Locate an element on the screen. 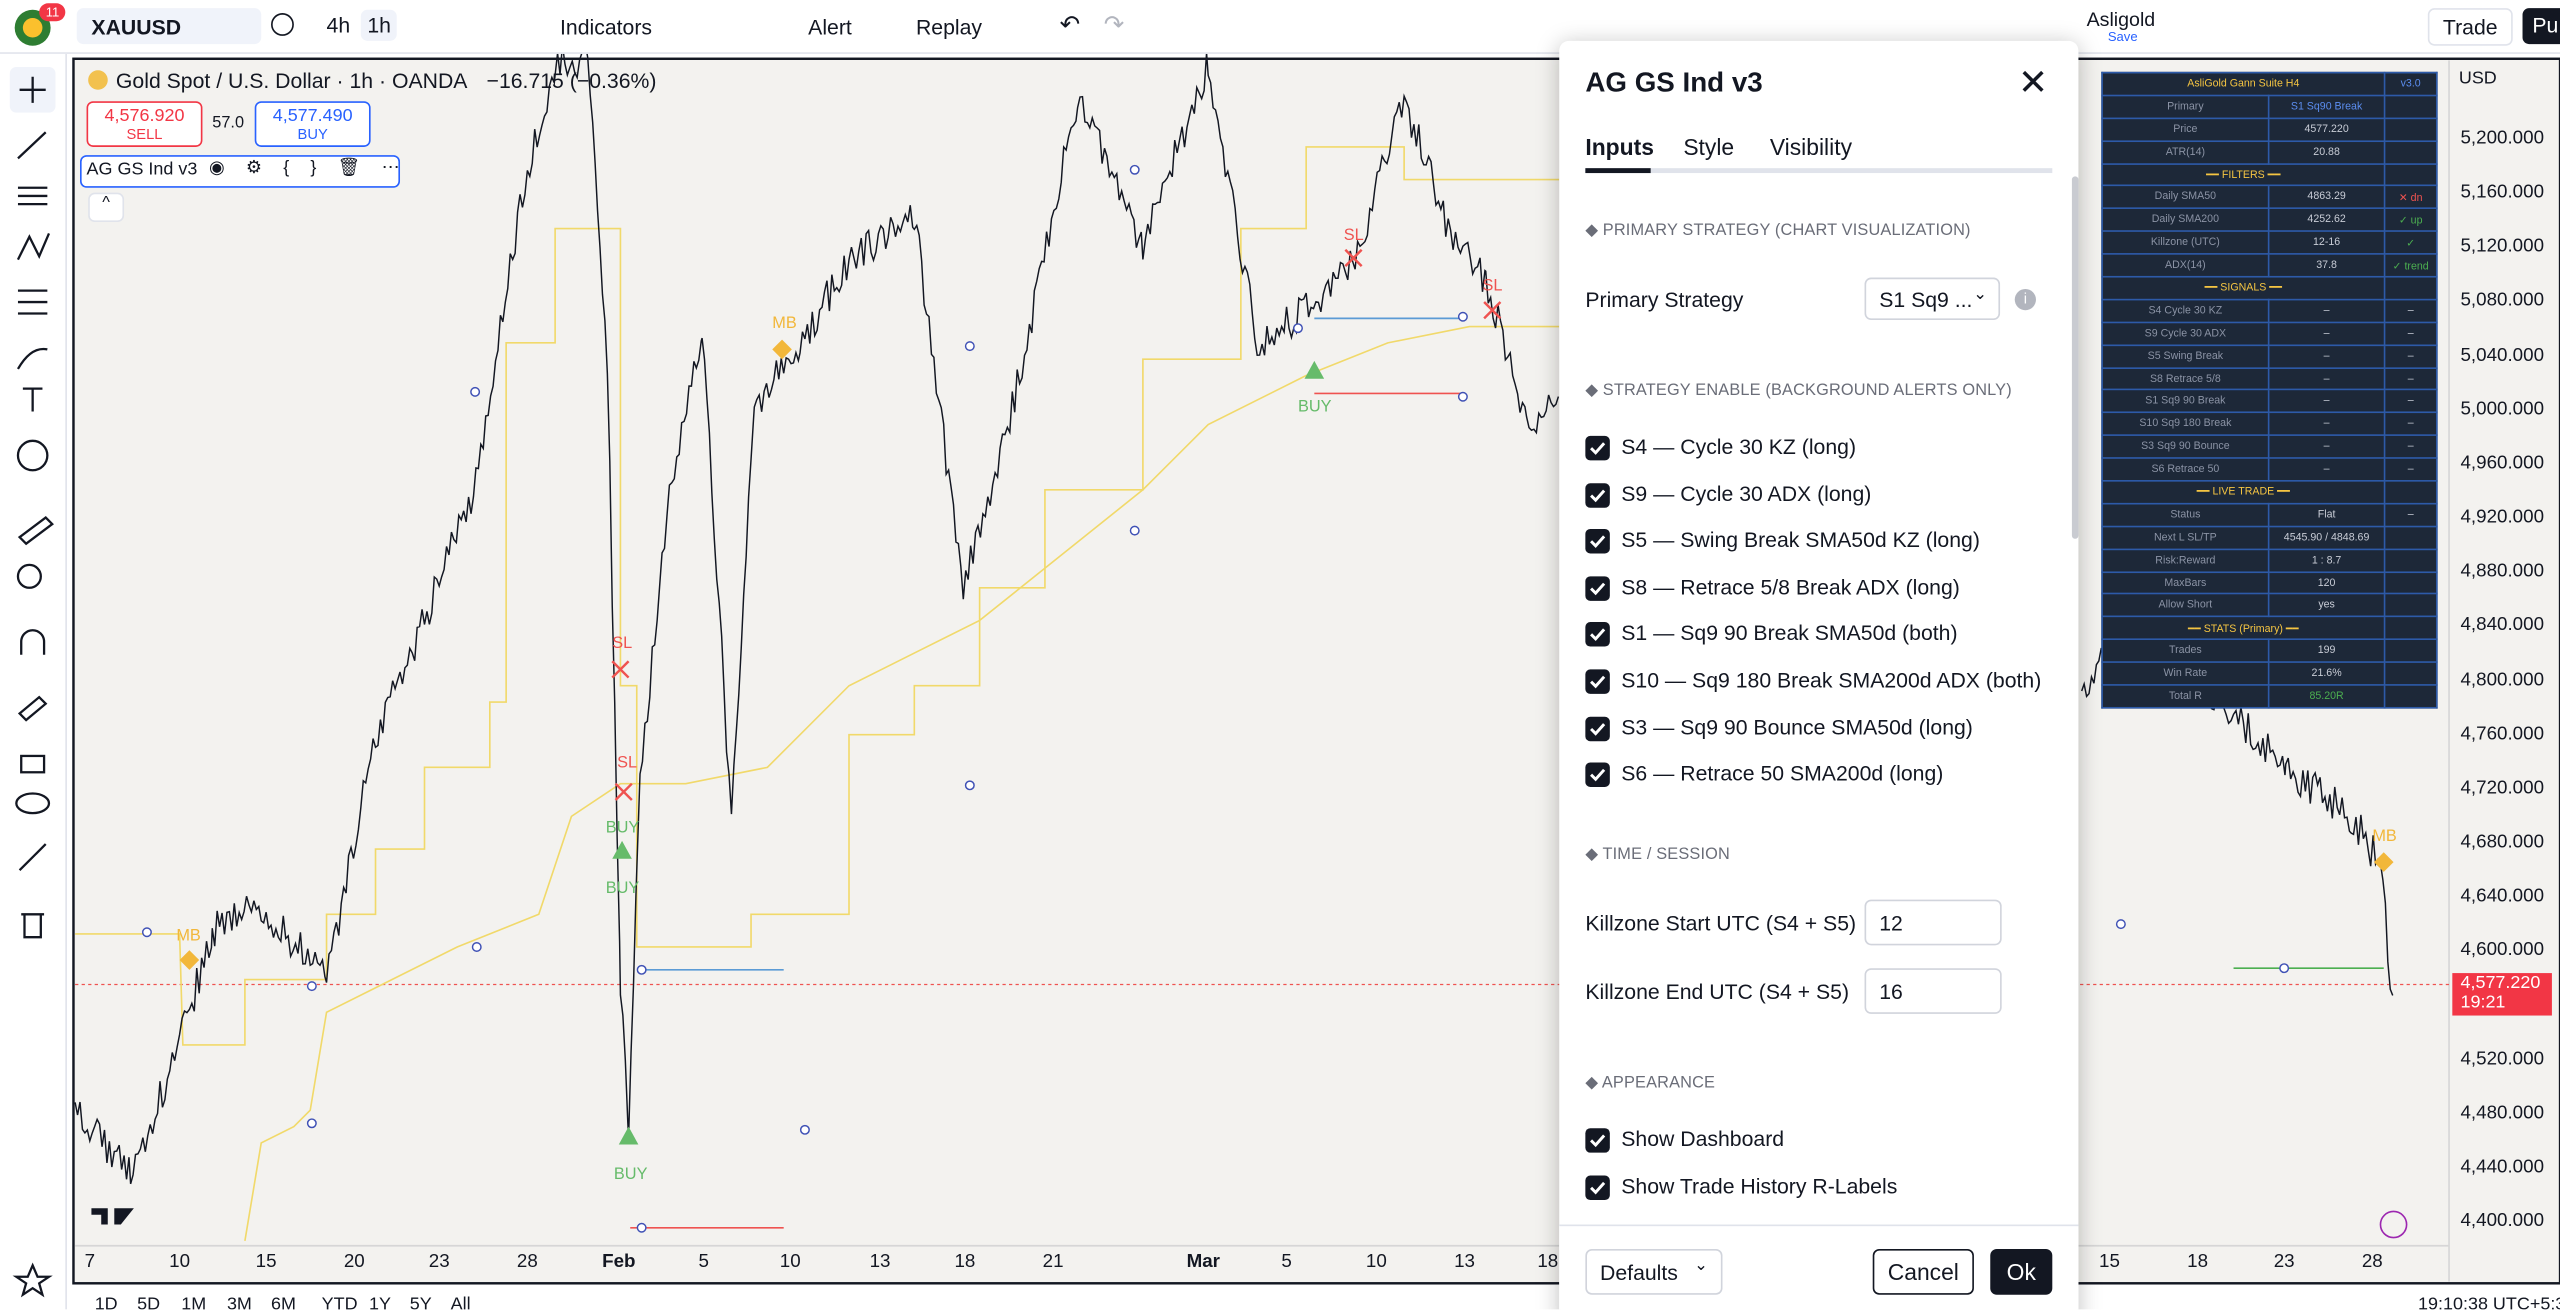 The image size is (2560, 1310). interval: 1h is located at coordinates (379, 25).